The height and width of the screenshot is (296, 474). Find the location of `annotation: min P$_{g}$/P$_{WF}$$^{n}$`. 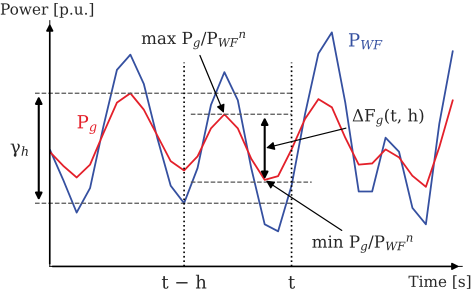

annotation: min P$_{g}$/P$_{WF}$$^{n}$ is located at coordinates (362, 244).